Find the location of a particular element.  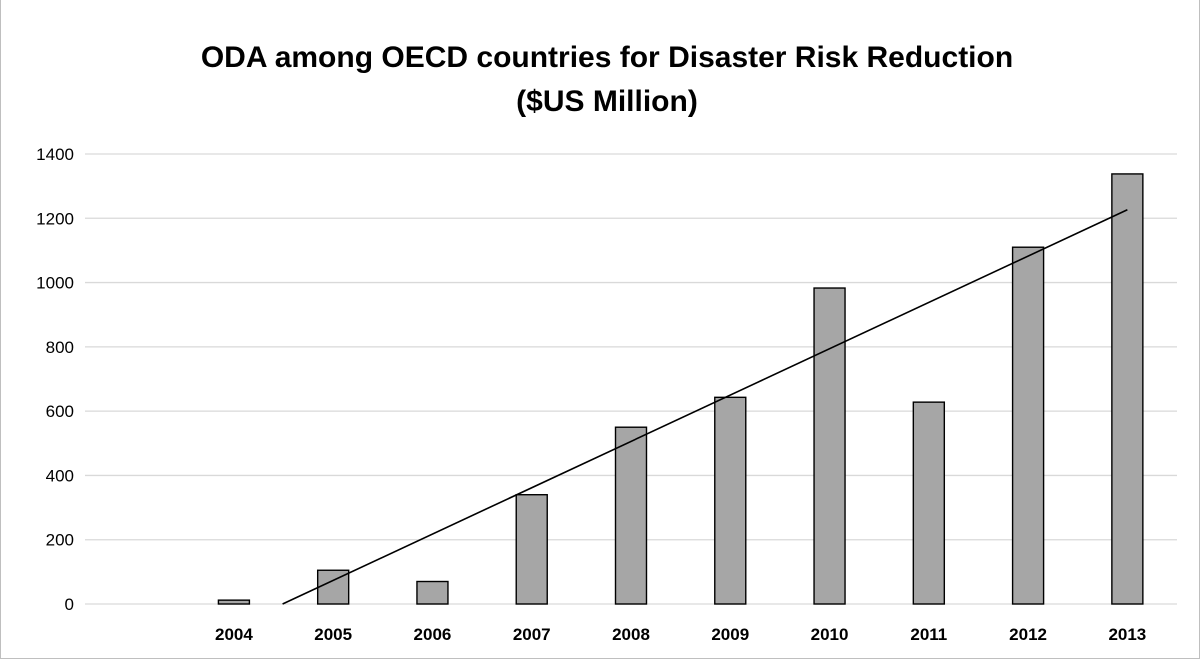

x-tick-label: 2011 is located at coordinates (928, 634).